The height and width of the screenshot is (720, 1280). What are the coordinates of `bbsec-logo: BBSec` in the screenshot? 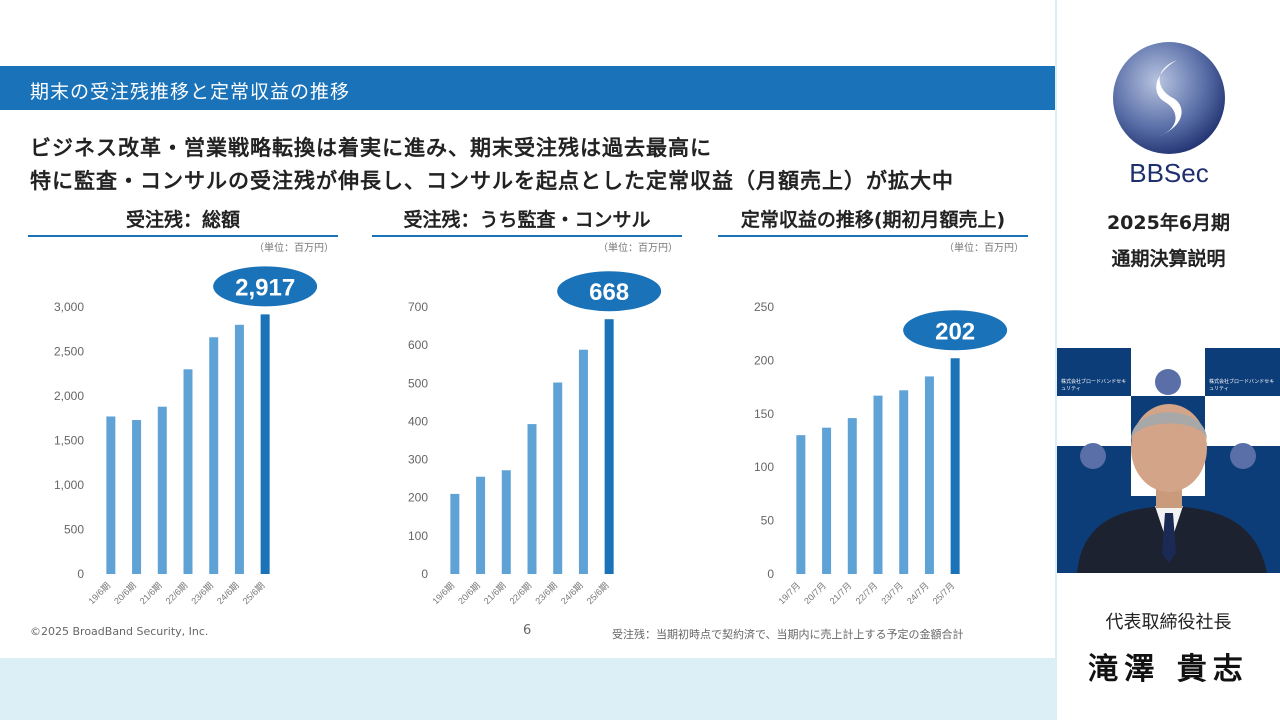 It's located at (1169, 115).